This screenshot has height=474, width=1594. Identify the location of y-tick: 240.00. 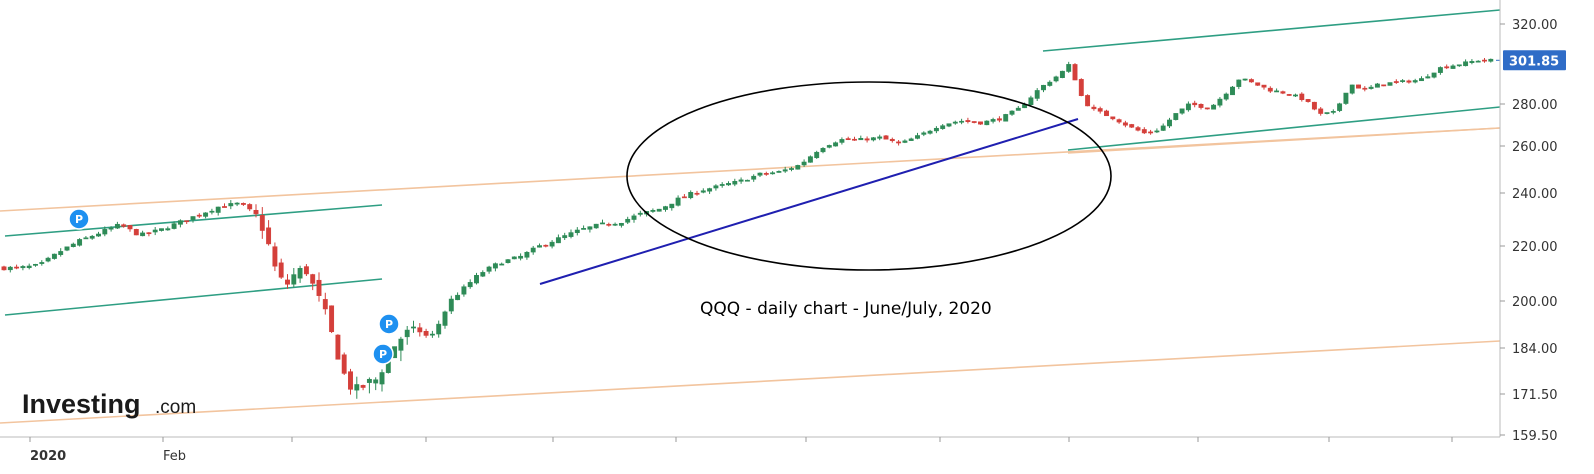
(1529, 194).